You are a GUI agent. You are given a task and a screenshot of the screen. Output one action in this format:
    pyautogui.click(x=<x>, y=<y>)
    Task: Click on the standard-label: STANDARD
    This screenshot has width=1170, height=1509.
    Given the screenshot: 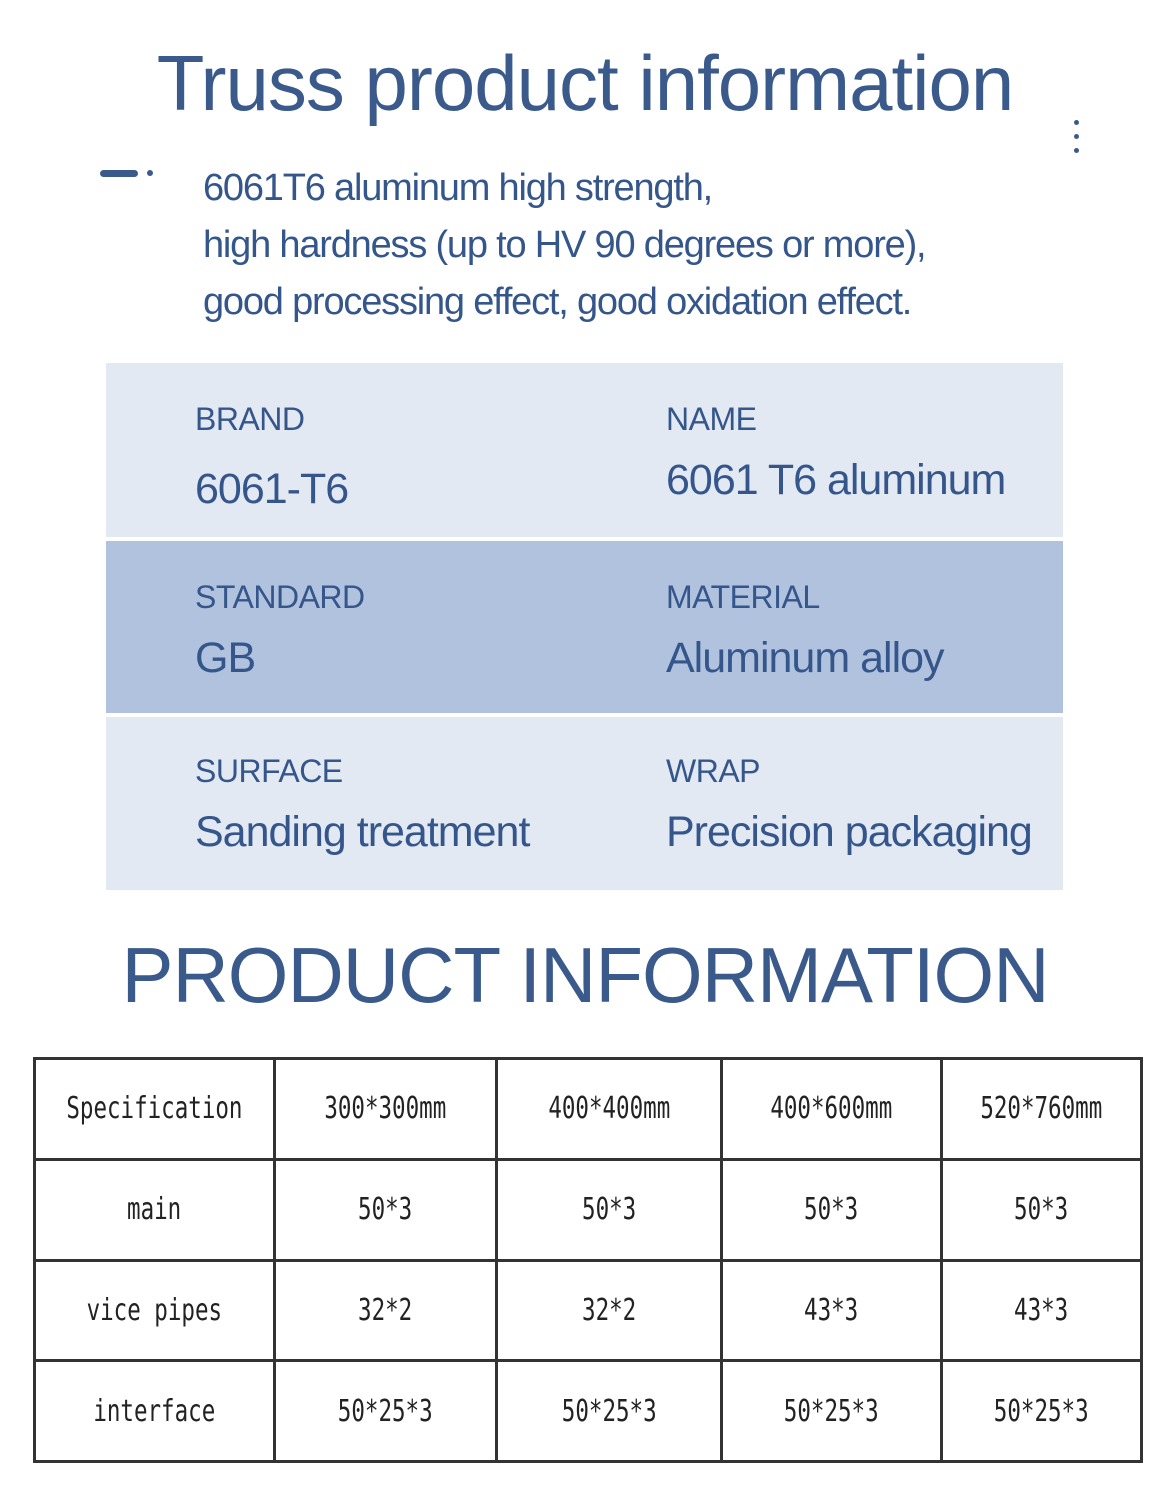 What is the action you would take?
    pyautogui.click(x=280, y=597)
    